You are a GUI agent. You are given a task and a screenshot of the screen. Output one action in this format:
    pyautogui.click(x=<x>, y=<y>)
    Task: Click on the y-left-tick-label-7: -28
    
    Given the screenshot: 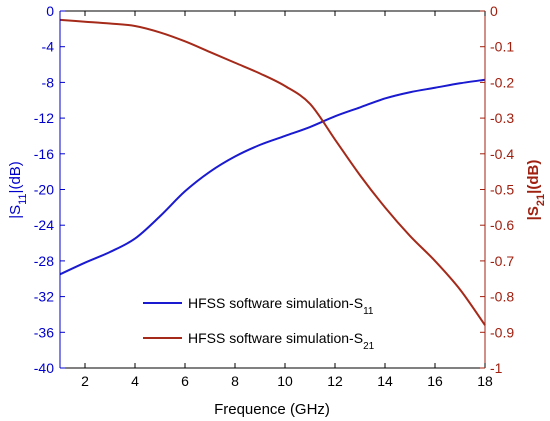 What is the action you would take?
    pyautogui.click(x=44, y=261)
    